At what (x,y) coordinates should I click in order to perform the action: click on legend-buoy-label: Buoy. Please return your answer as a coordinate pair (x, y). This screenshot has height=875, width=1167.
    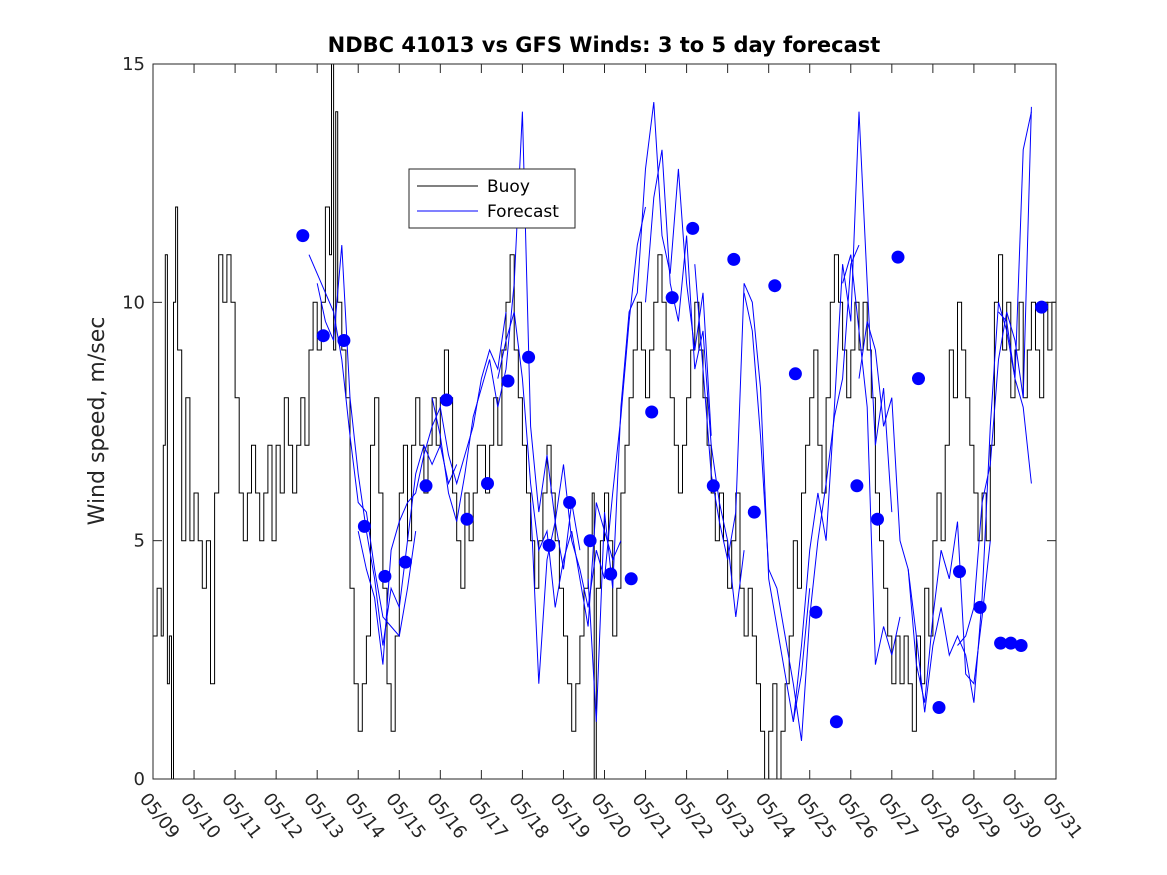
    Looking at the image, I should click on (508, 187).